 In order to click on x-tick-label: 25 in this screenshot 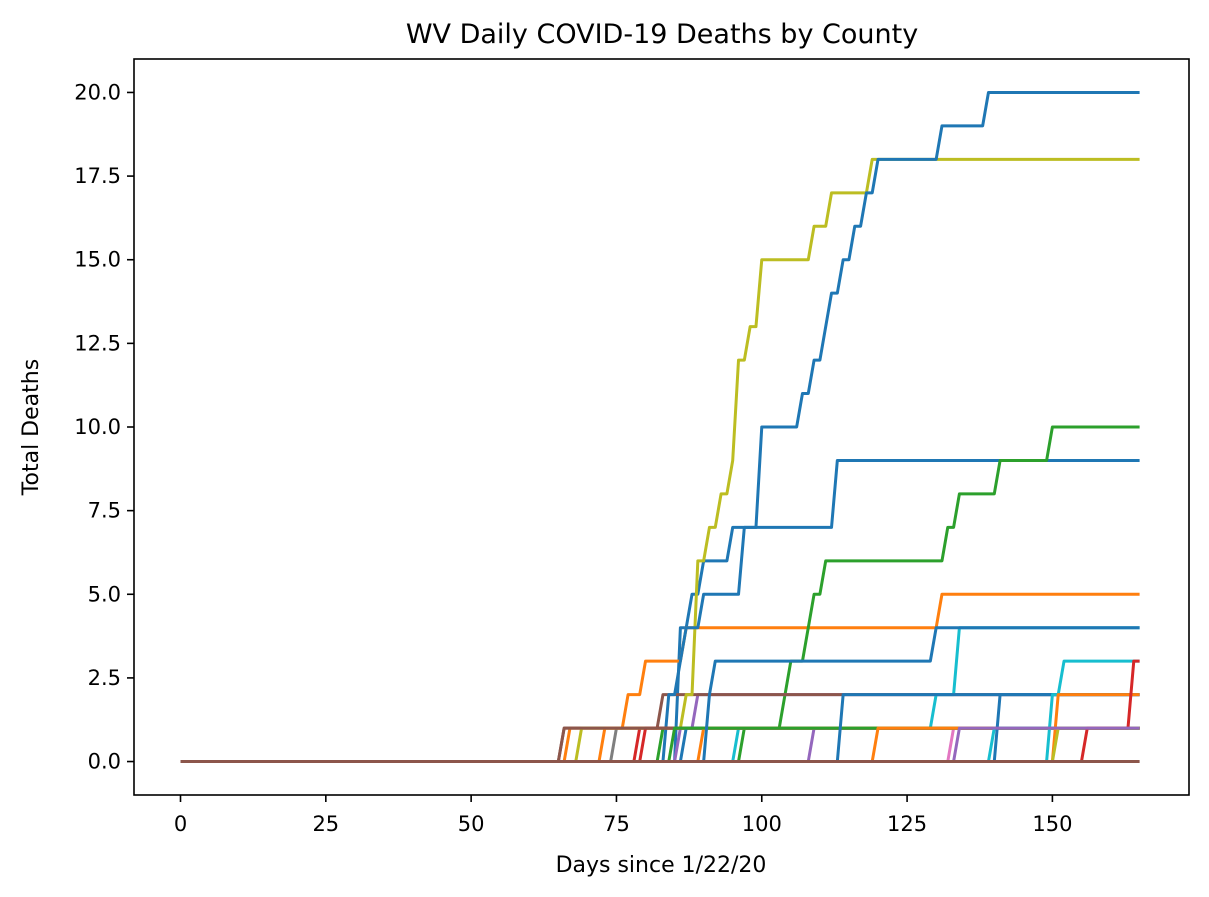, I will do `click(325, 824)`.